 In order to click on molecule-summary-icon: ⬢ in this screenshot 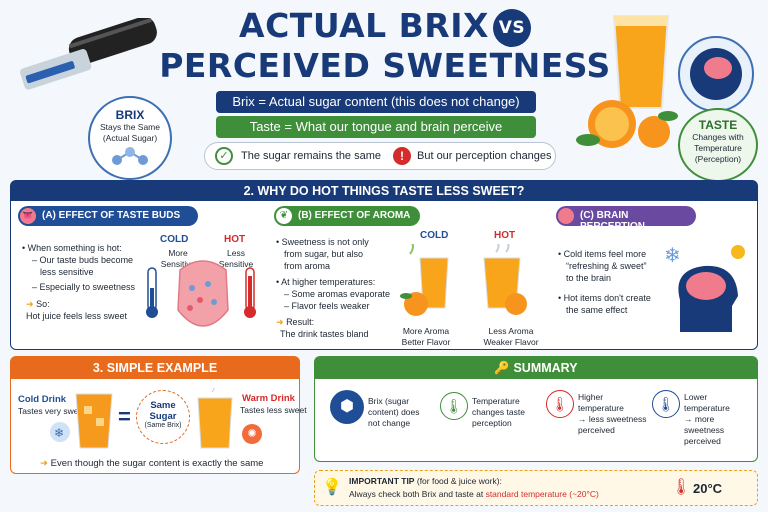, I will do `click(347, 407)`.